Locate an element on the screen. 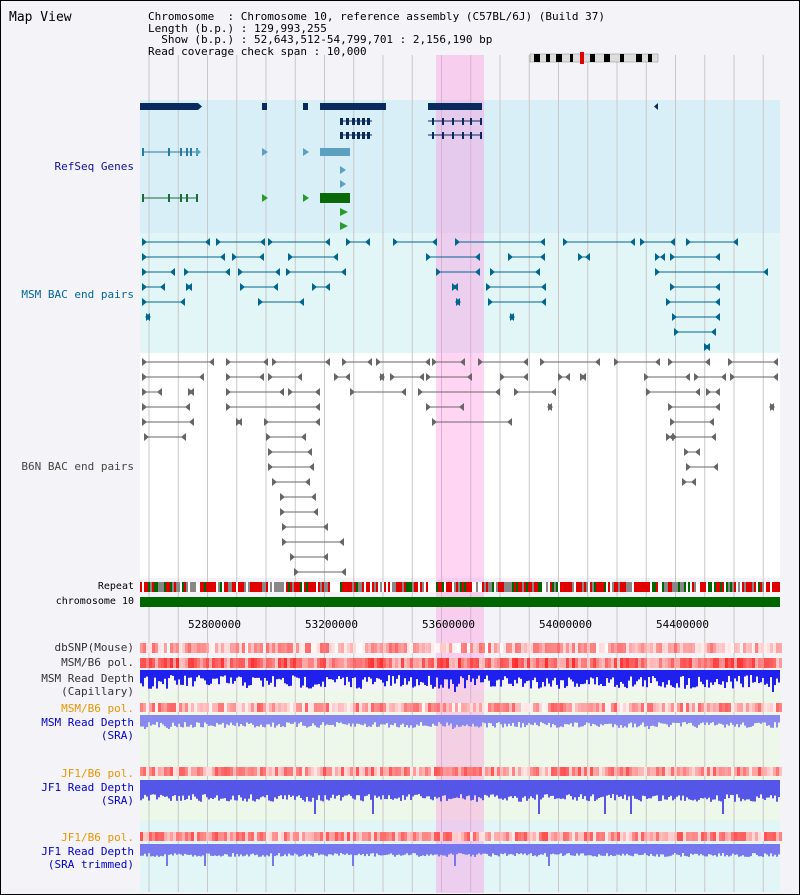  msm-b6-pol-sra-label: MSM/B6 pol. is located at coordinates (97, 708).